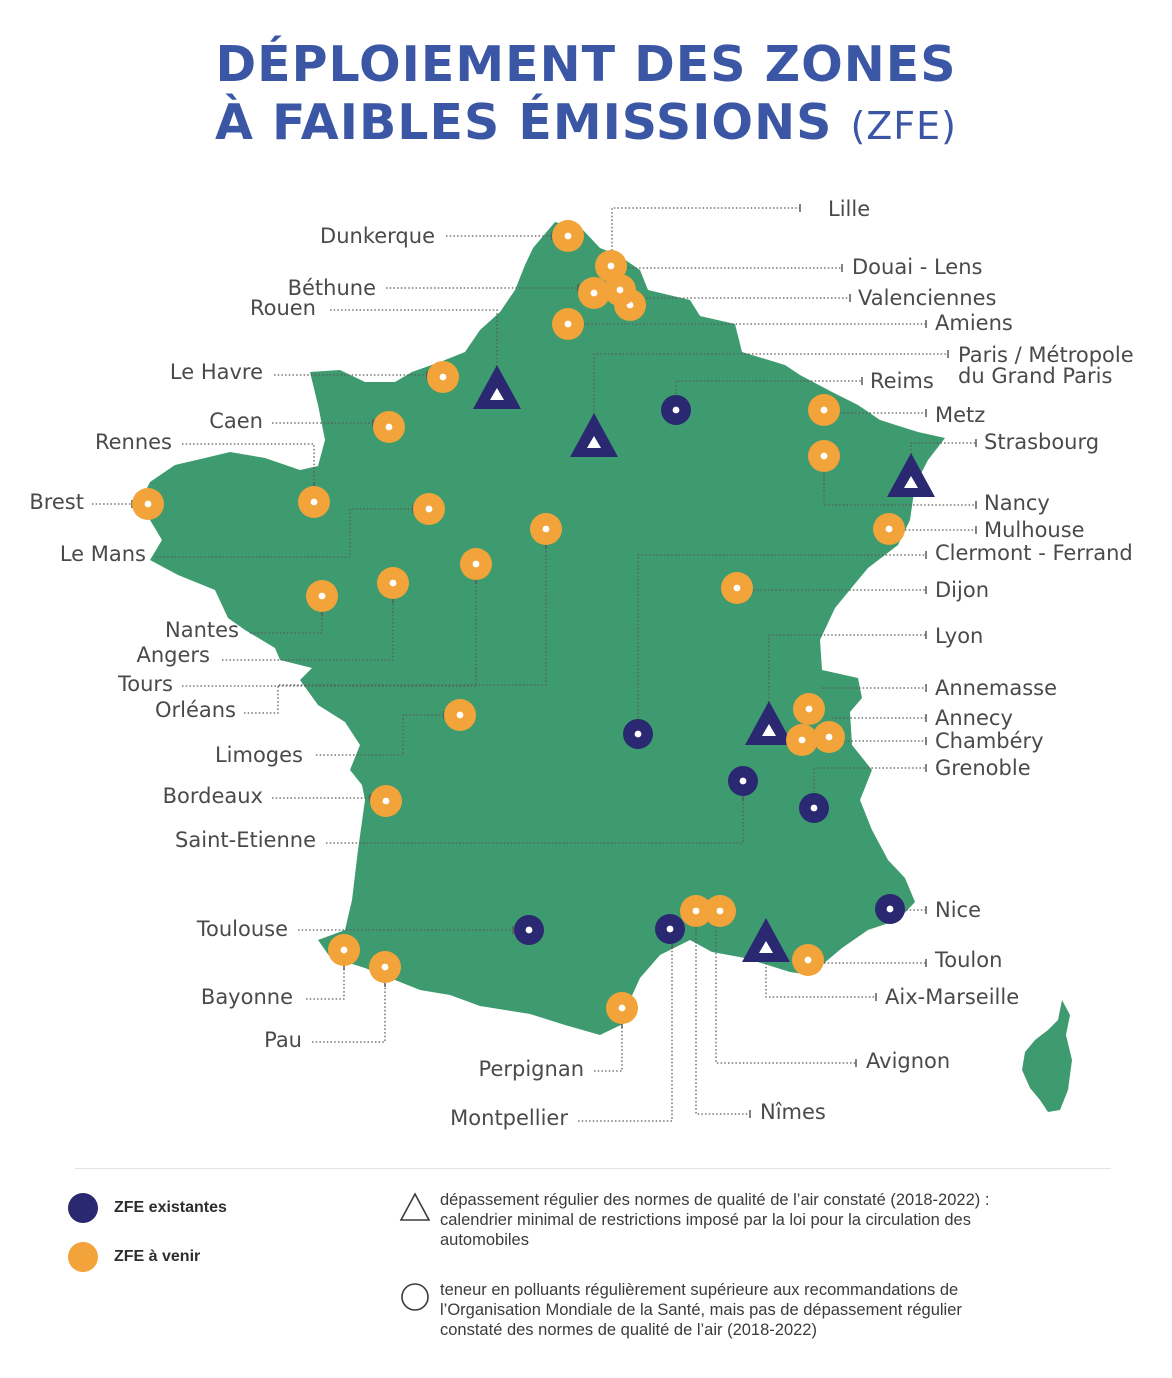 The image size is (1172, 1378). What do you see at coordinates (829, 737) in the screenshot?
I see `annecy-marker-dot` at bounding box center [829, 737].